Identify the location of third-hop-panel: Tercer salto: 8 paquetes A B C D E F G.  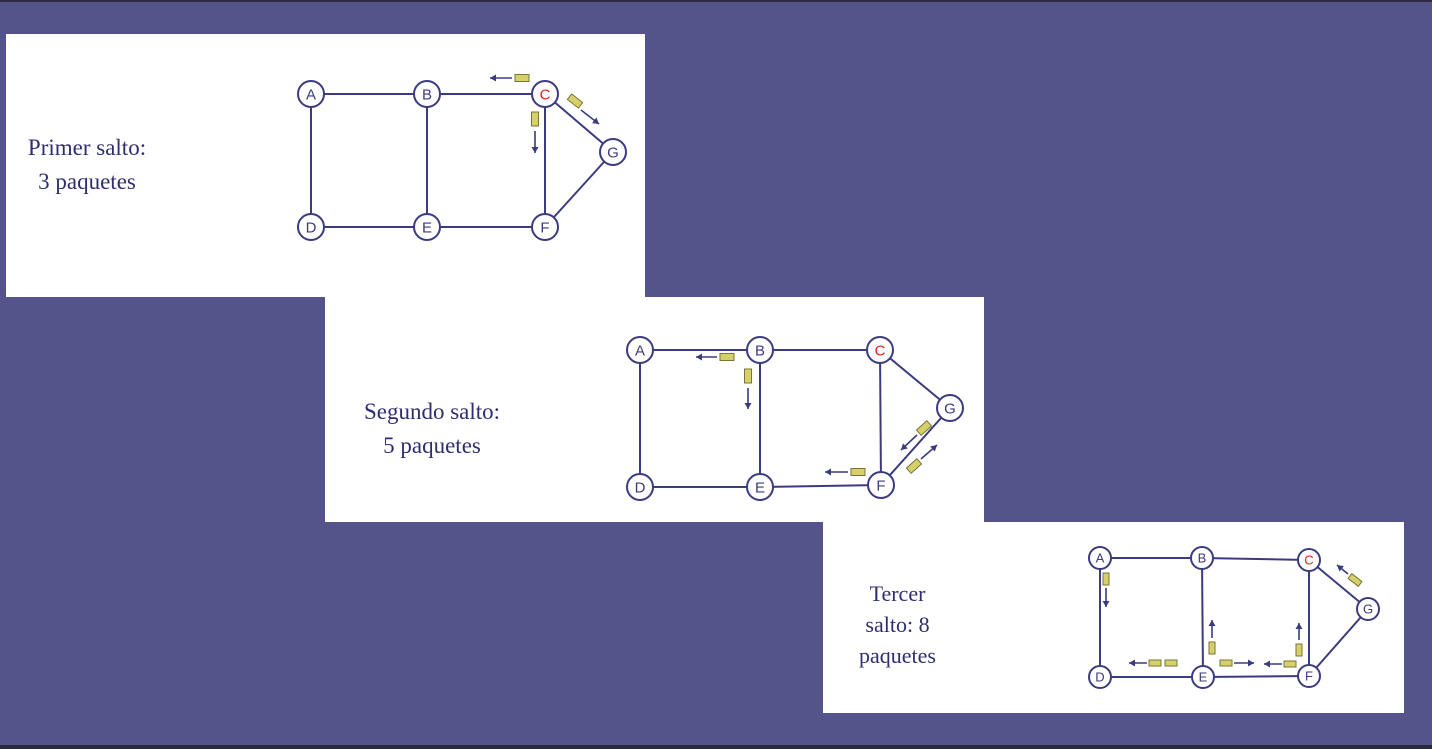
(1113, 617).